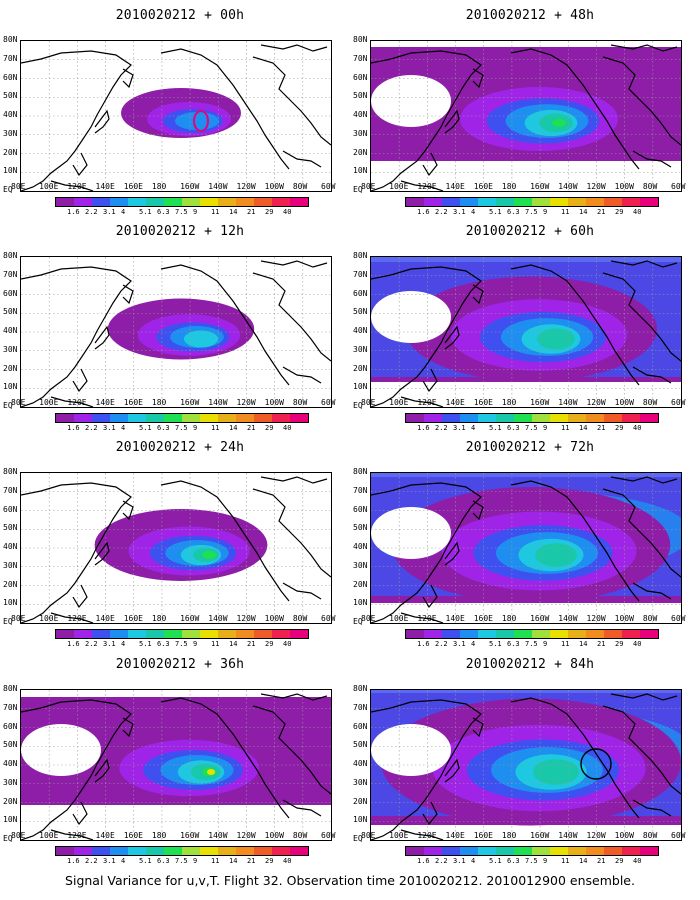 This screenshot has height=900, width=700. Describe the element at coordinates (274, 186) in the screenshot. I see `longitude-label: 100W` at that location.